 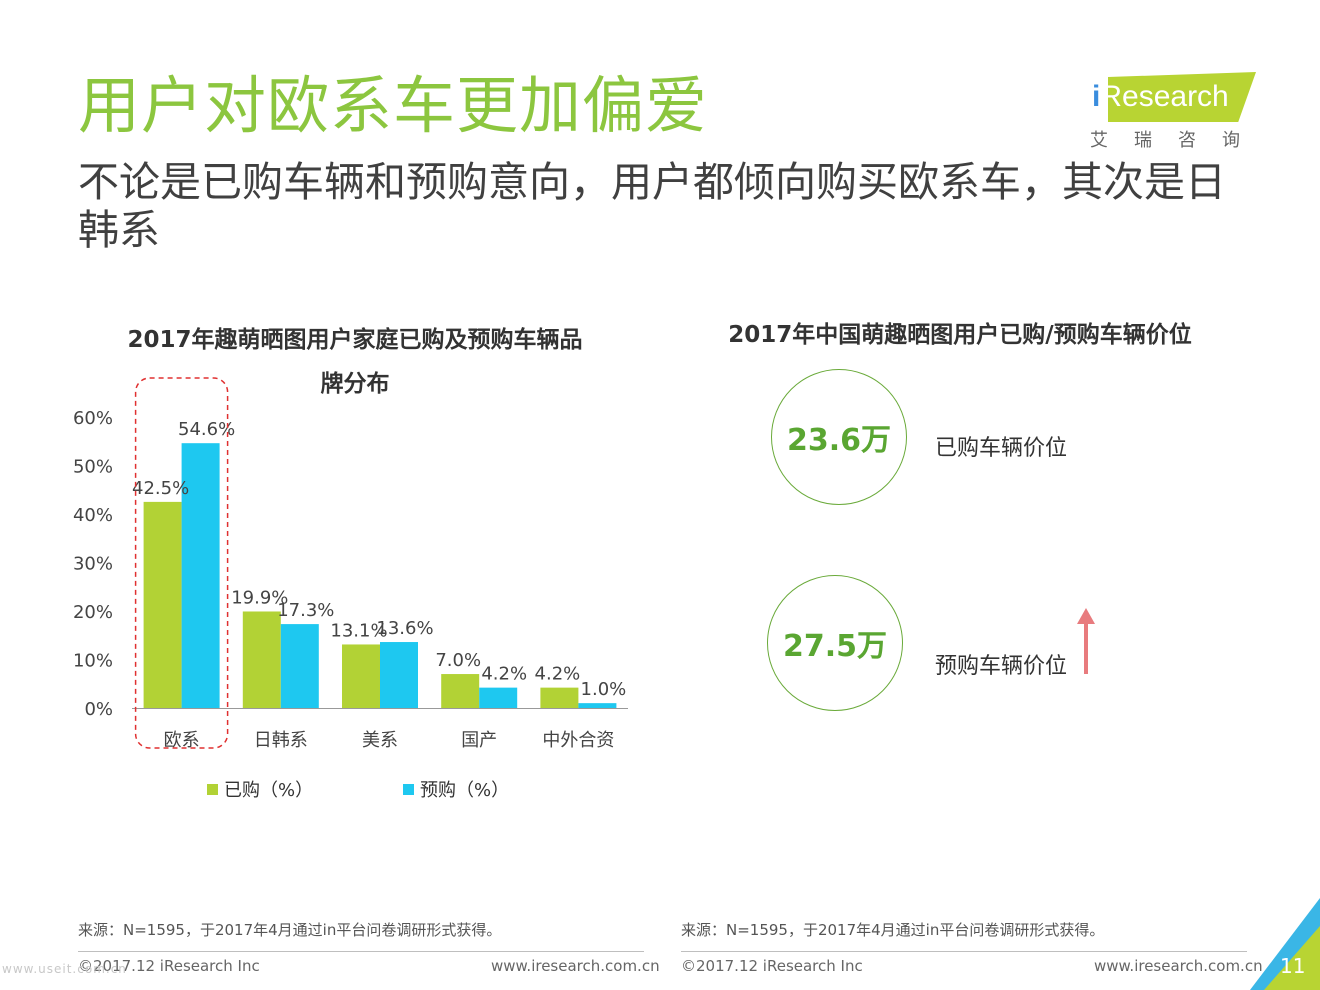 What do you see at coordinates (404, 628) in the screenshot?
I see `data-label: 13.6%` at bounding box center [404, 628].